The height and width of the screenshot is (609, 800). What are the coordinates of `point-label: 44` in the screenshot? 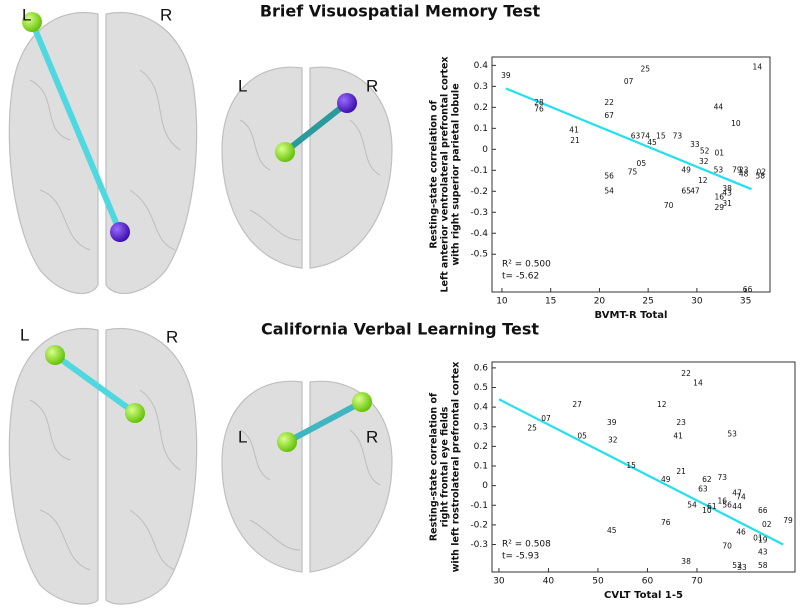 It's located at (737, 506).